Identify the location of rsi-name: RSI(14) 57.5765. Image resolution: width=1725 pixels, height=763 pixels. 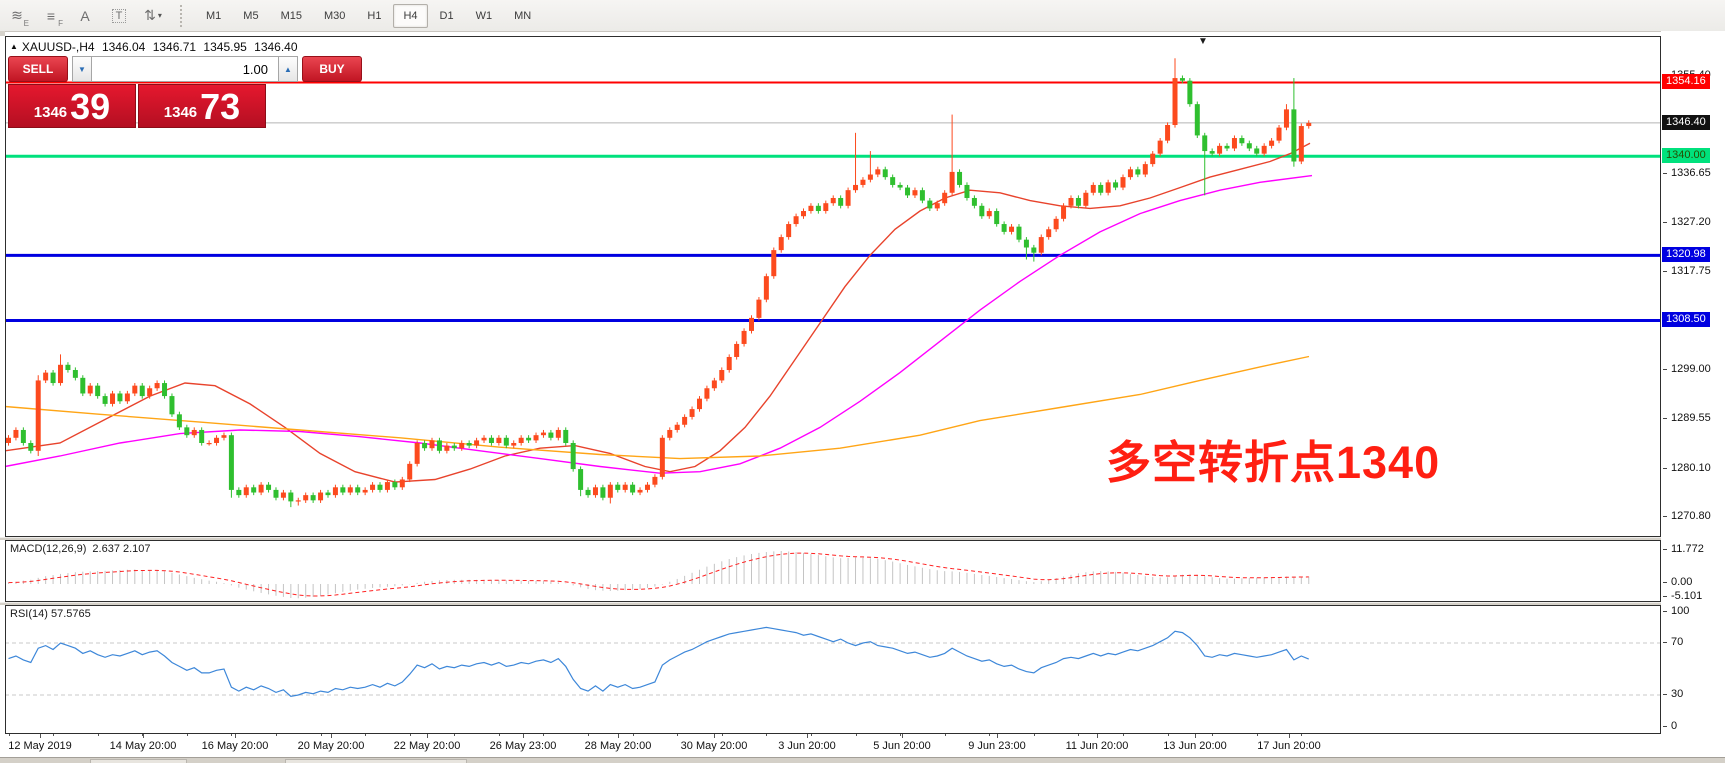
(50, 614).